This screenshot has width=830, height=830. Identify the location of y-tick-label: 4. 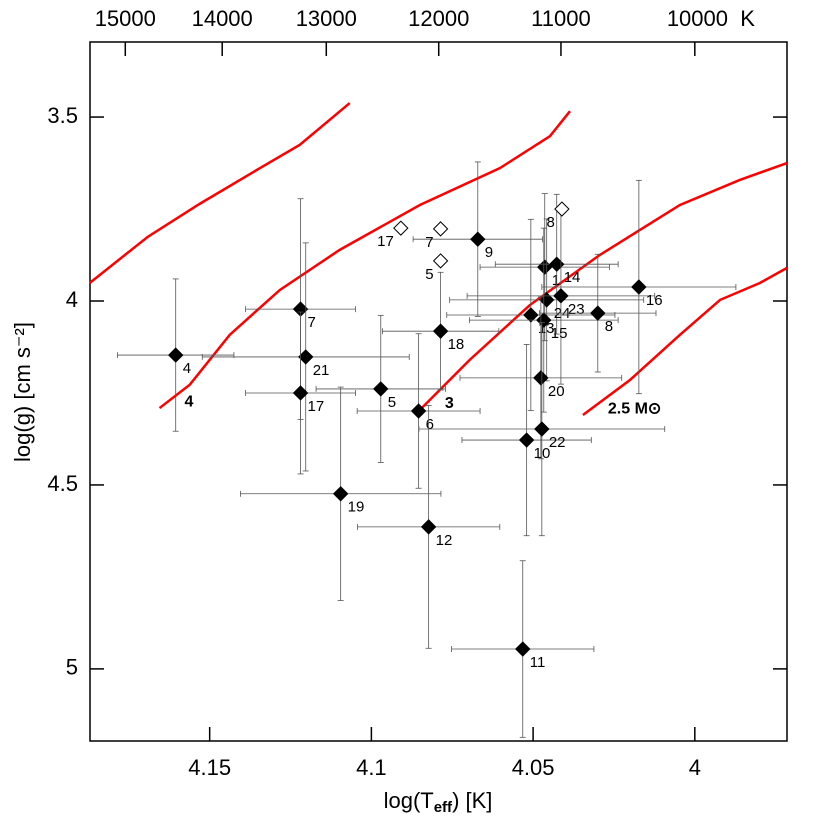
(72, 299).